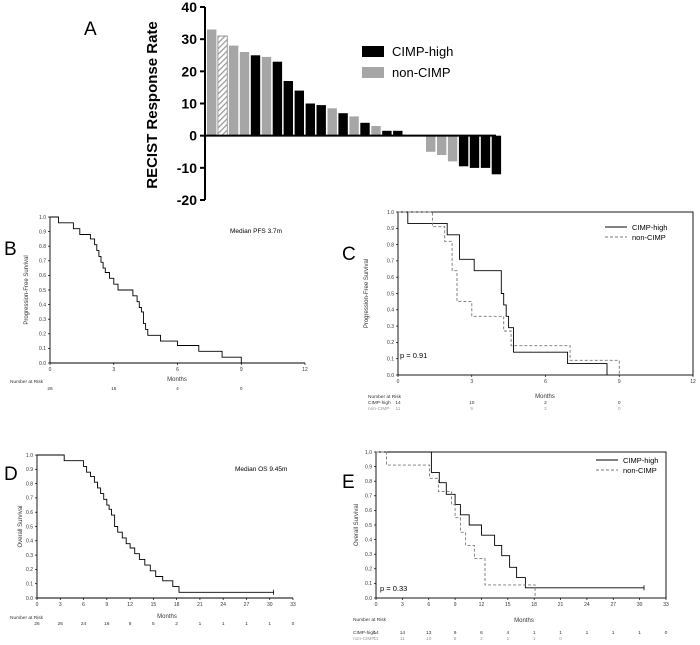  What do you see at coordinates (373, 72) in the screenshot?
I see `legend-swatch-non-cimp` at bounding box center [373, 72].